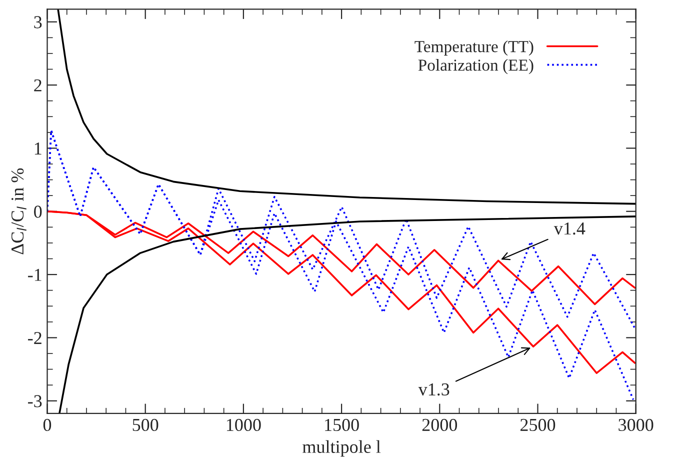 This screenshot has width=675, height=462. Describe the element at coordinates (476, 66) in the screenshot. I see `legend-label: Polarization (EE)` at that location.